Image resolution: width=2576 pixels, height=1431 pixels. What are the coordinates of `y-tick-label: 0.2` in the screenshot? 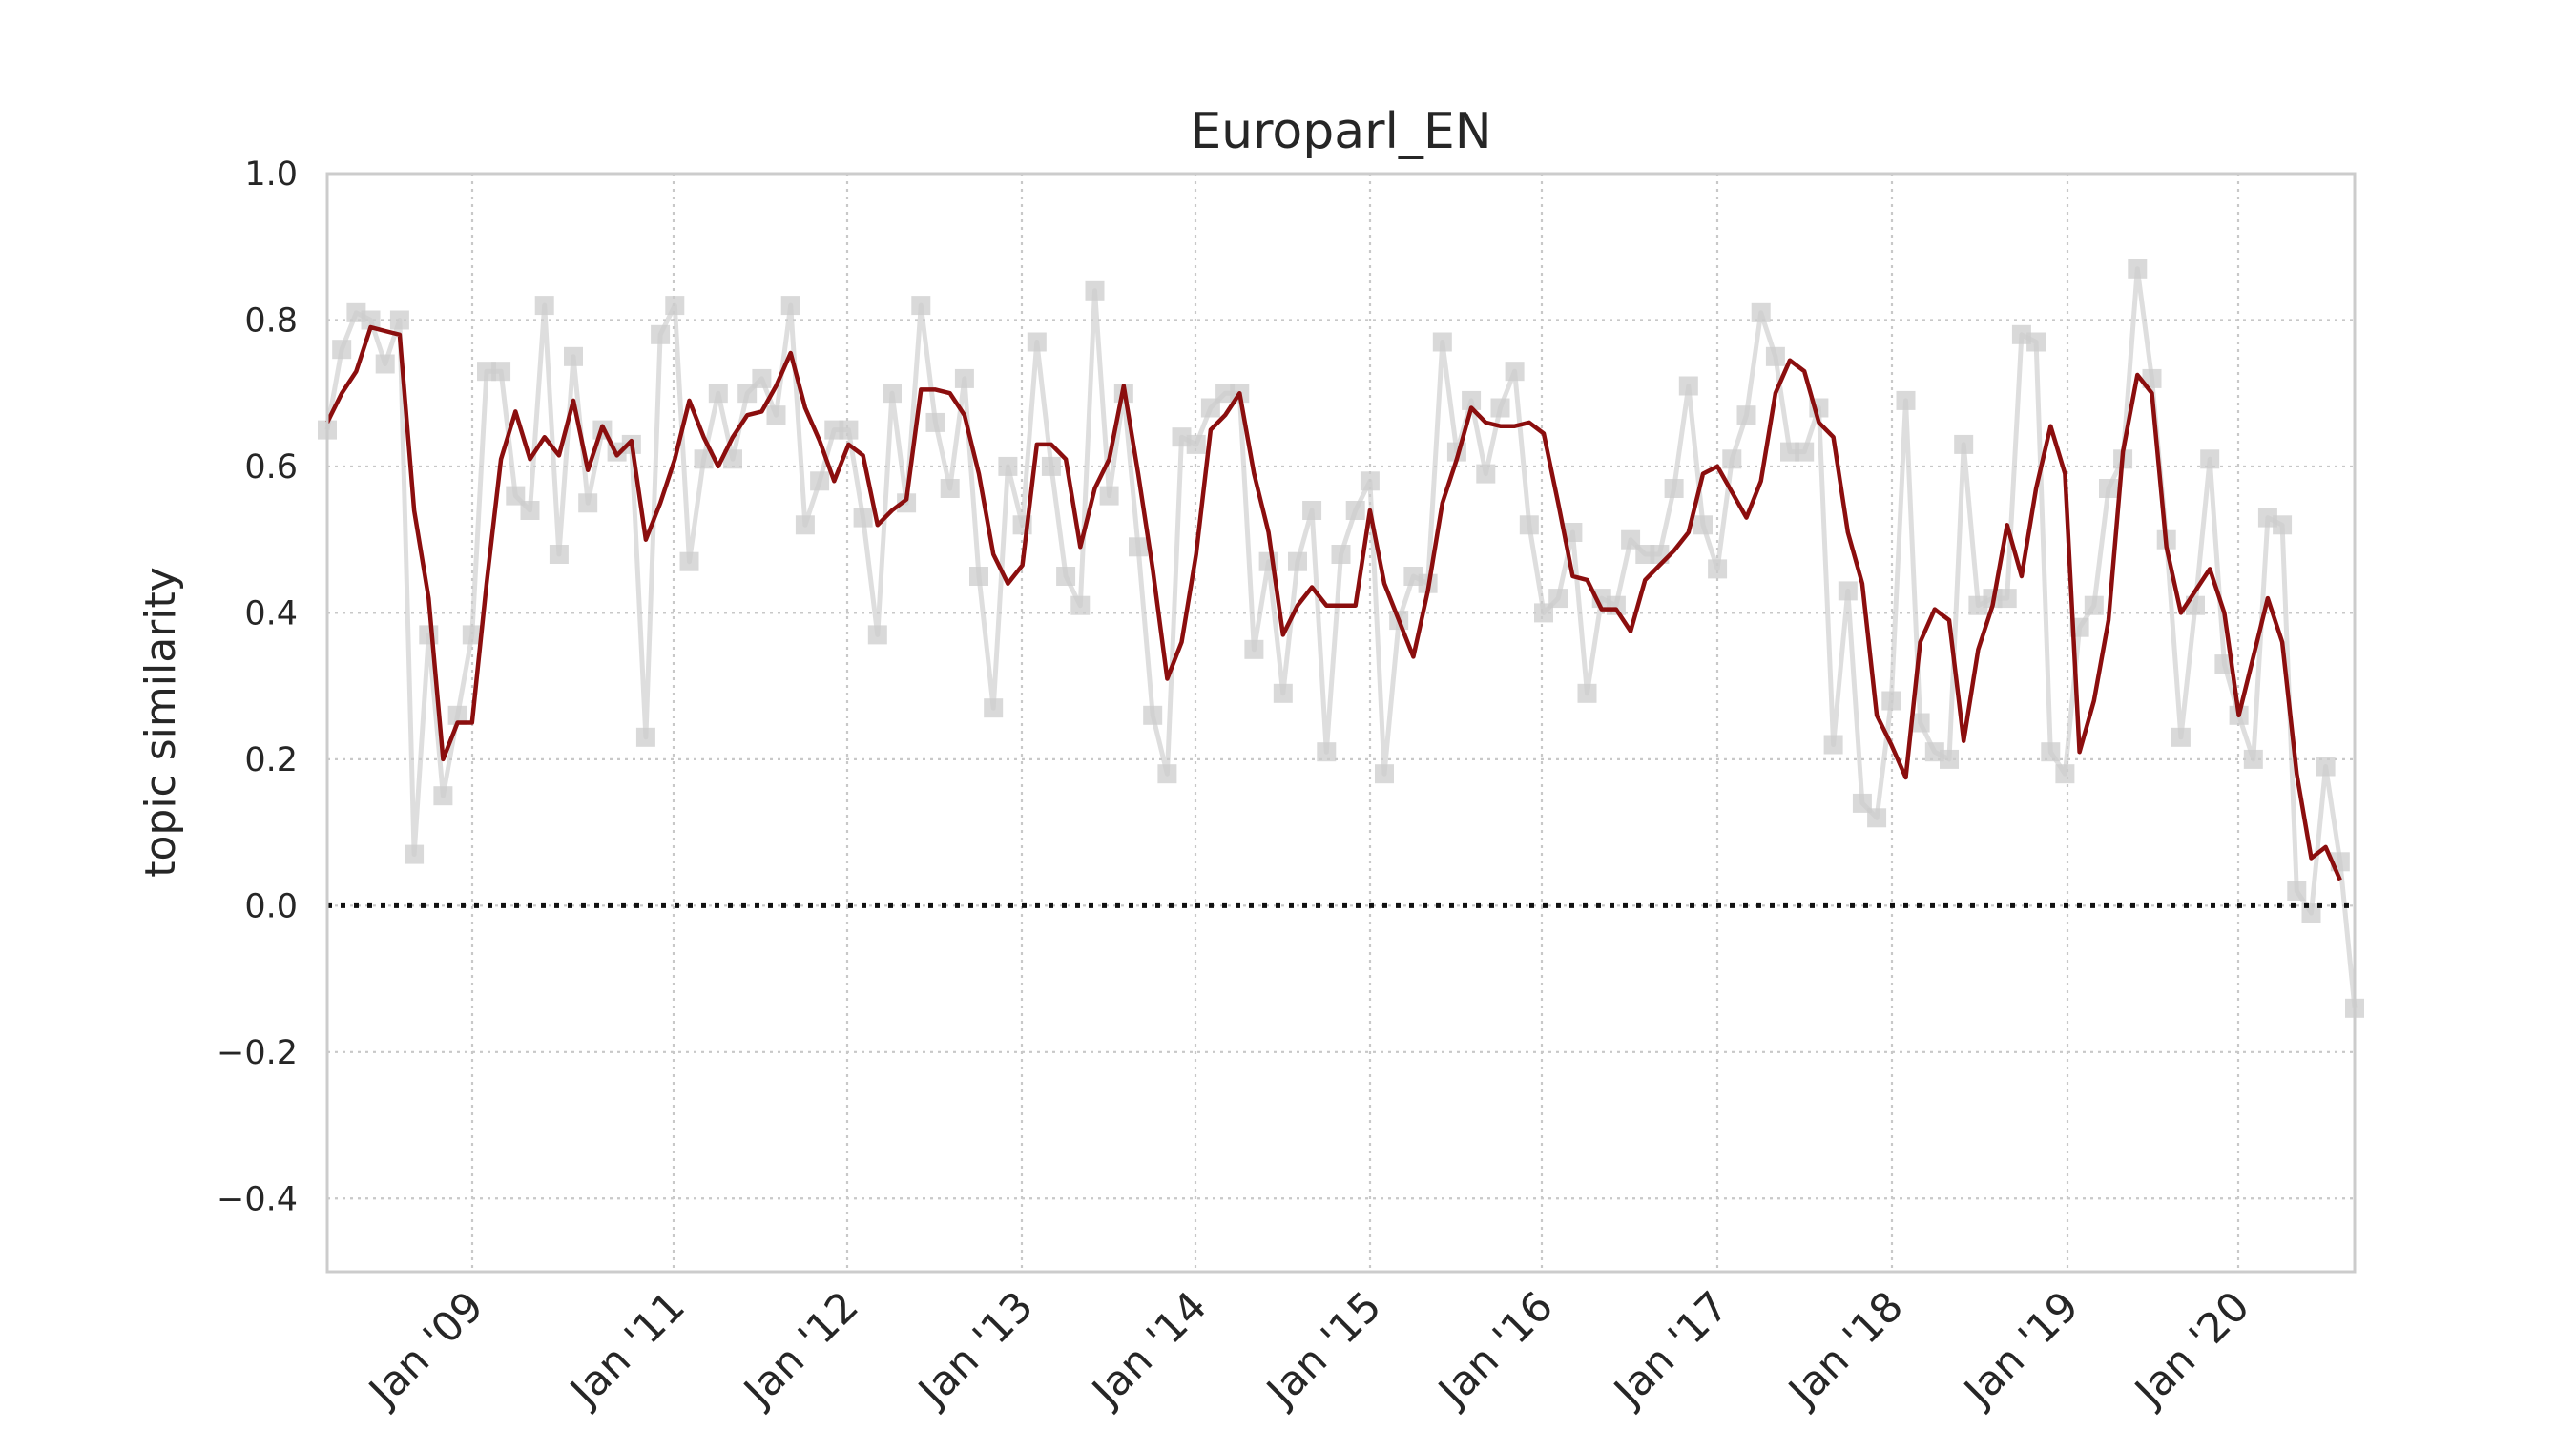 It's located at (271, 760).